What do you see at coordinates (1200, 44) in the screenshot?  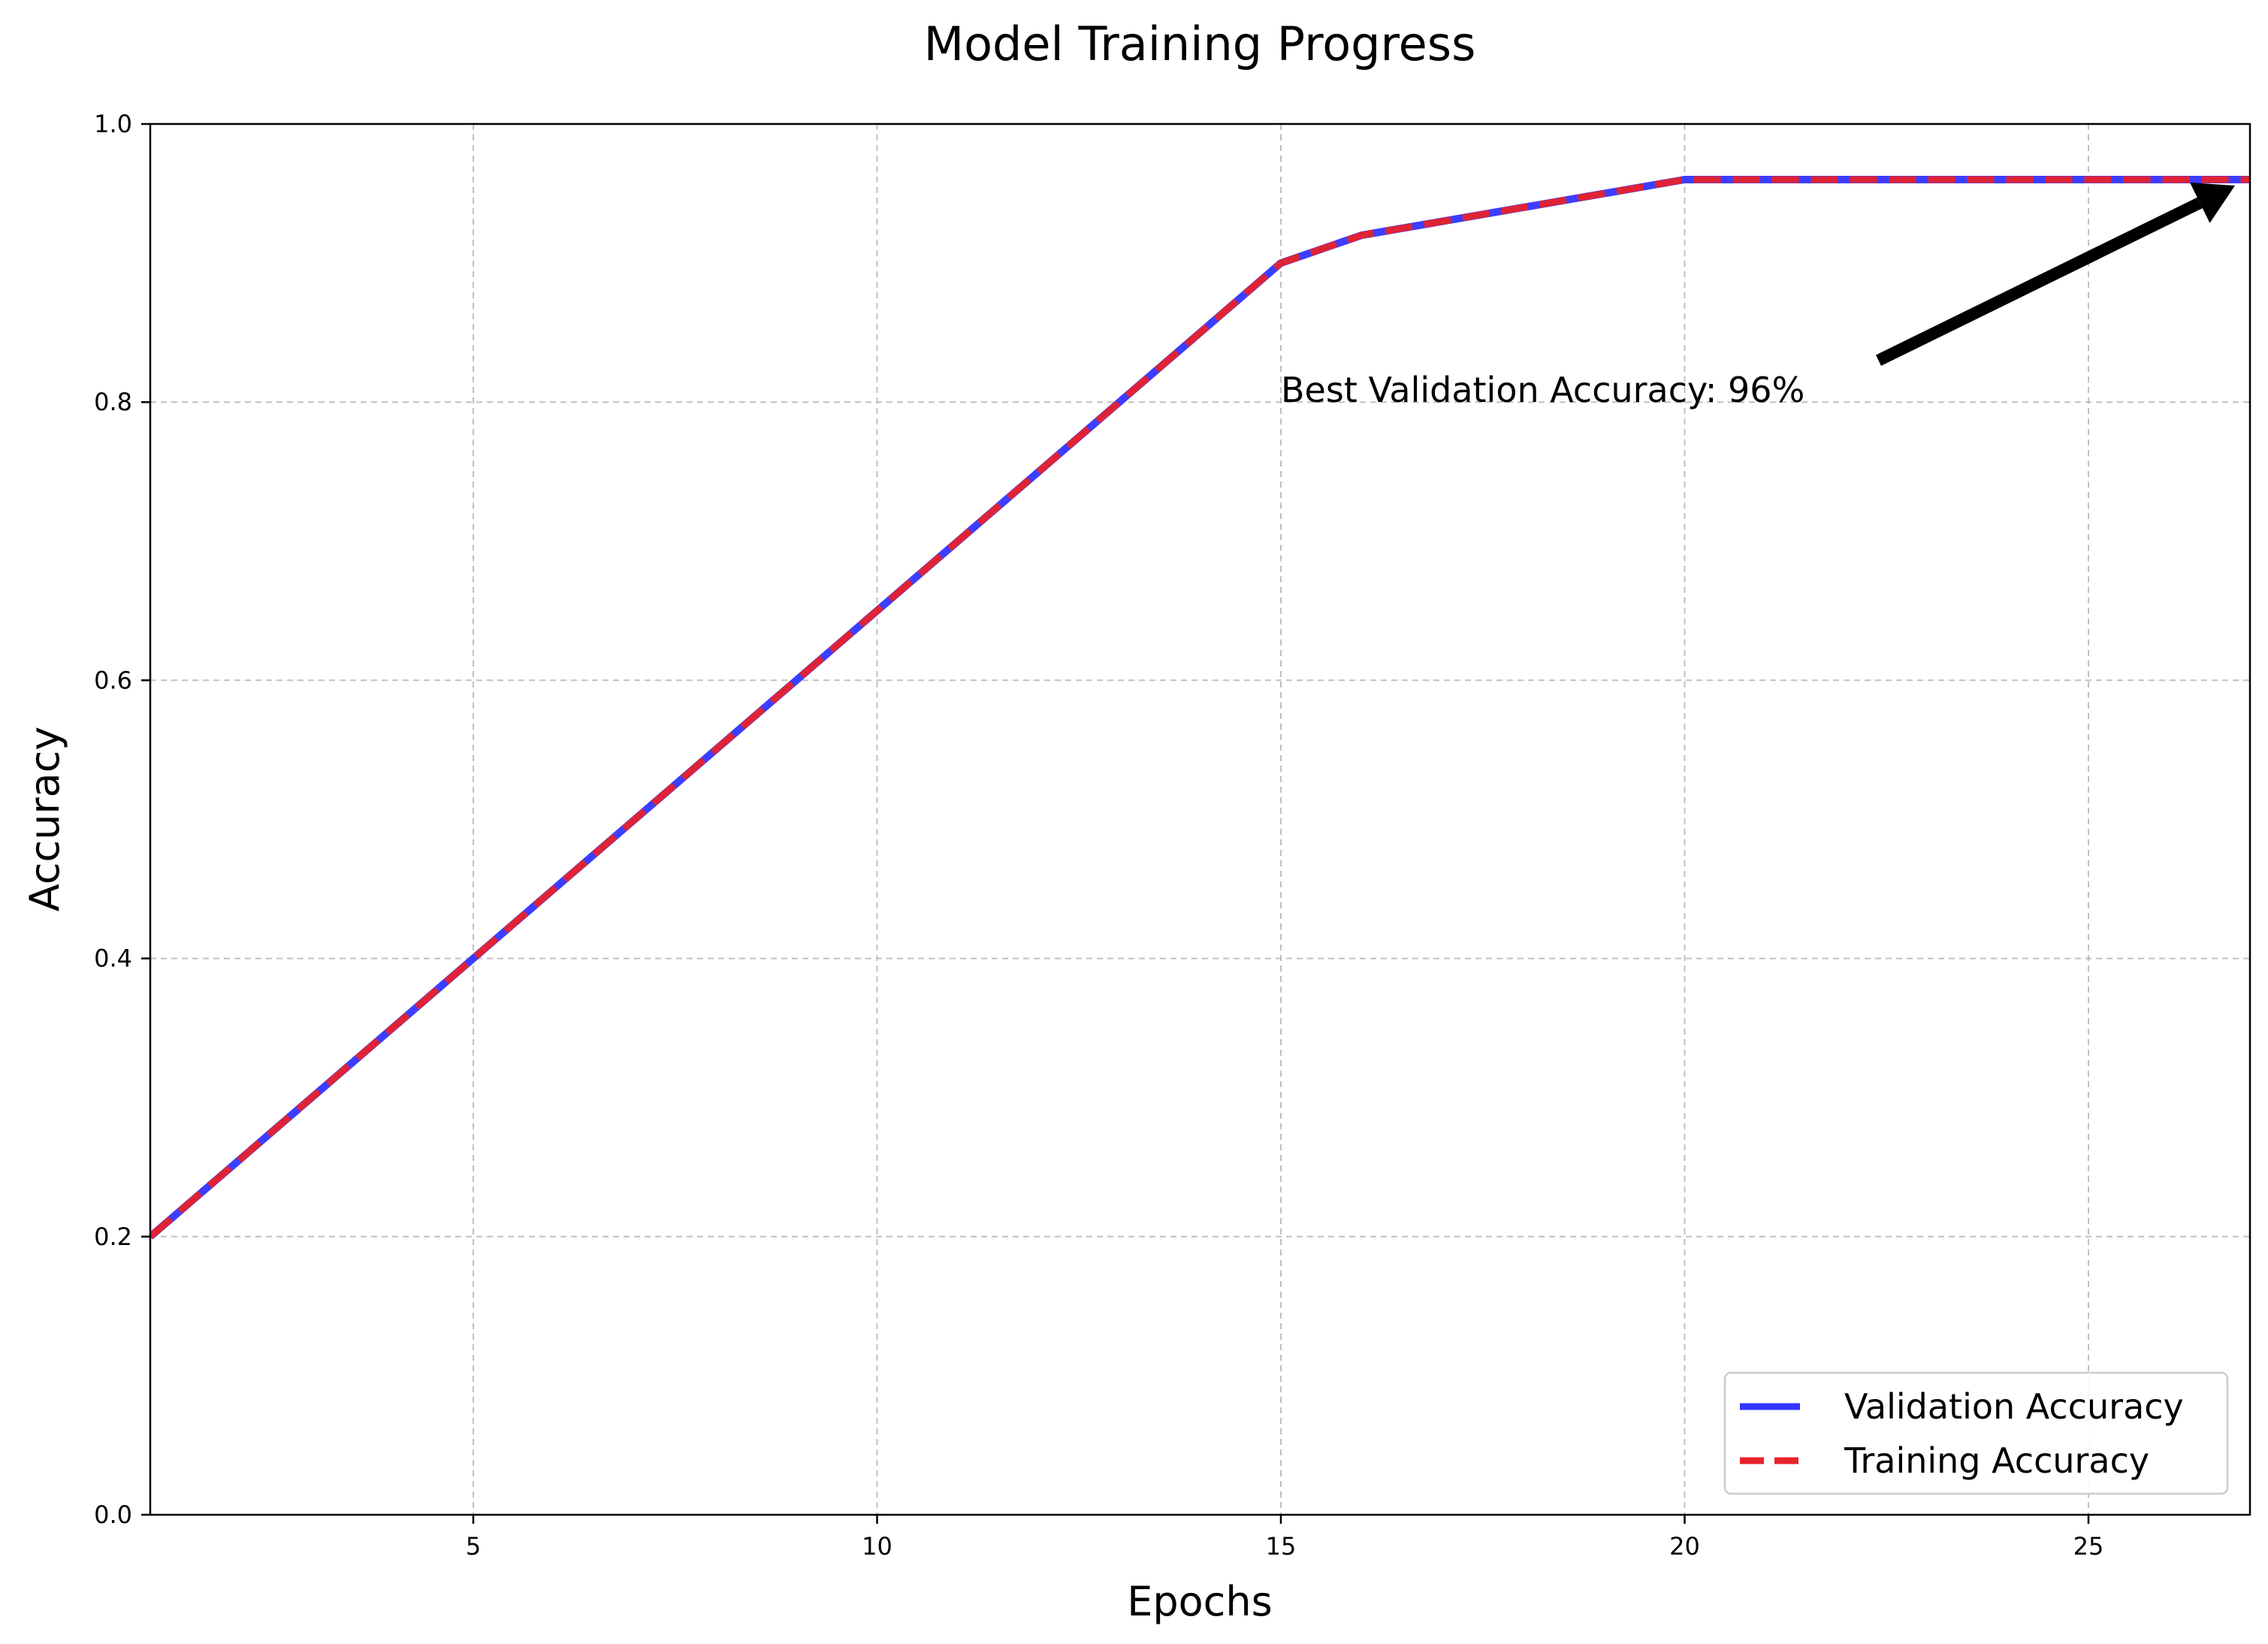 I see `chart-title: Model Training Progress` at bounding box center [1200, 44].